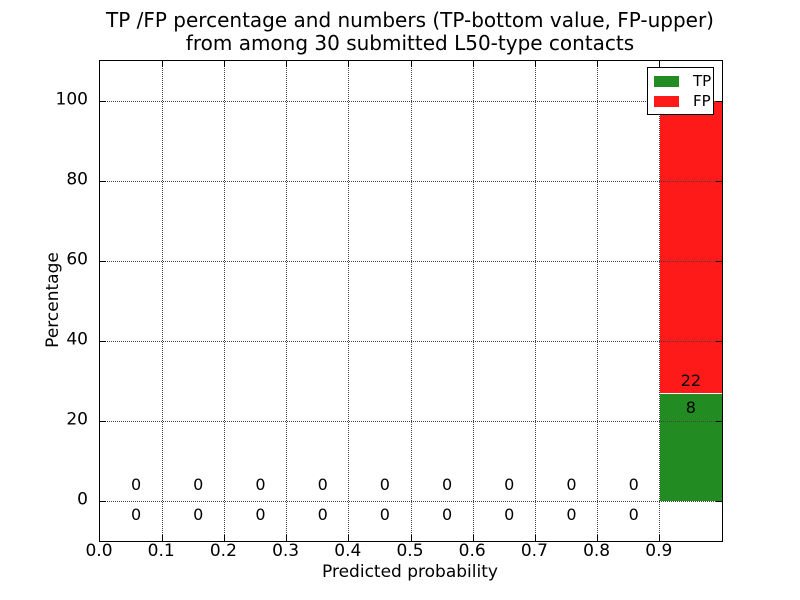 The width and height of the screenshot is (800, 600). What do you see at coordinates (77, 179) in the screenshot?
I see `y-tick-label: 80` at bounding box center [77, 179].